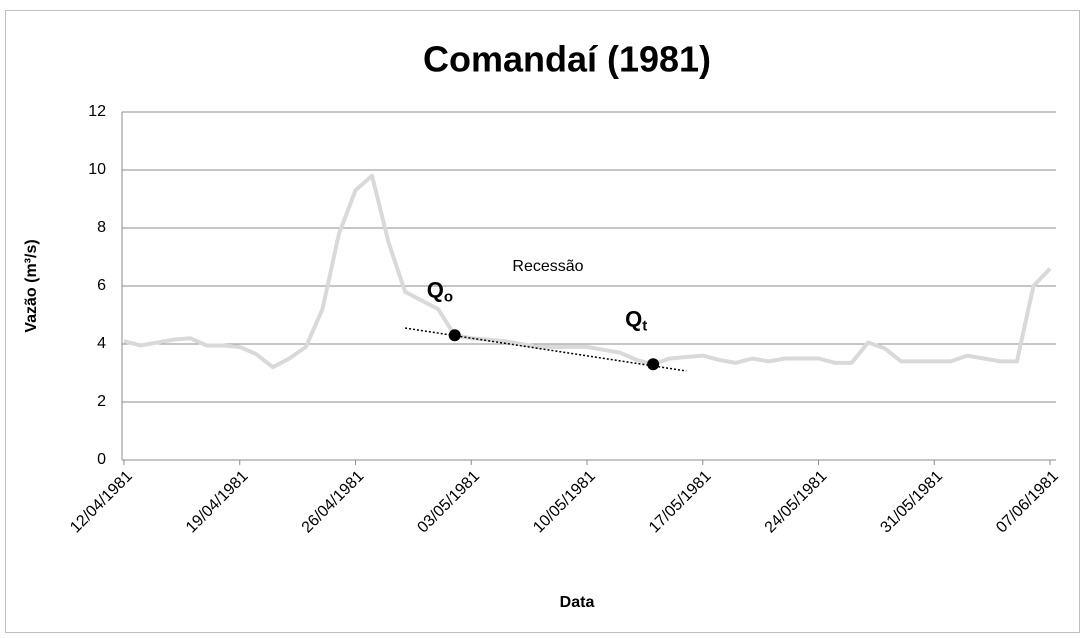  I want to click on y-tick-label: 8, so click(101, 227).